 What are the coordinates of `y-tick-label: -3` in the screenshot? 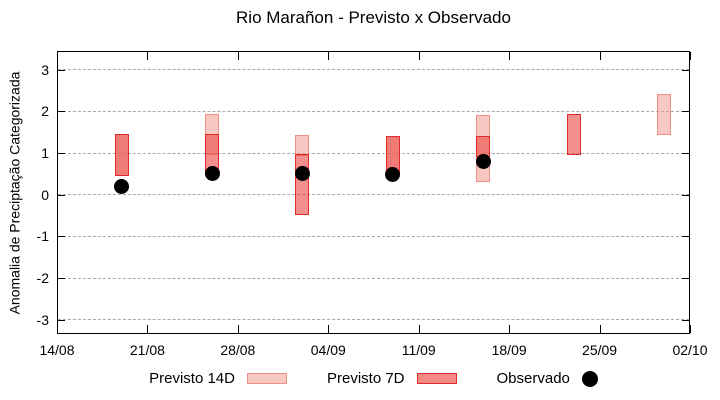 It's located at (42, 319).